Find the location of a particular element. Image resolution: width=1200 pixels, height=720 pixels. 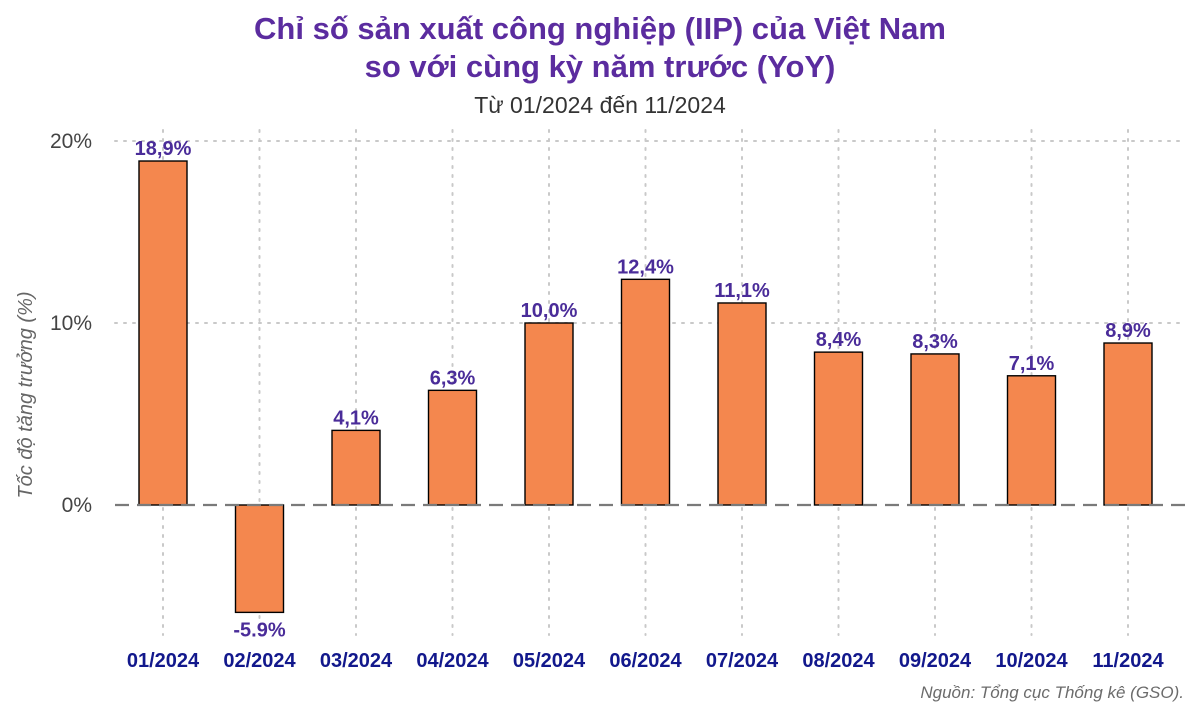

data-label: 4,1% is located at coordinates (356, 418).